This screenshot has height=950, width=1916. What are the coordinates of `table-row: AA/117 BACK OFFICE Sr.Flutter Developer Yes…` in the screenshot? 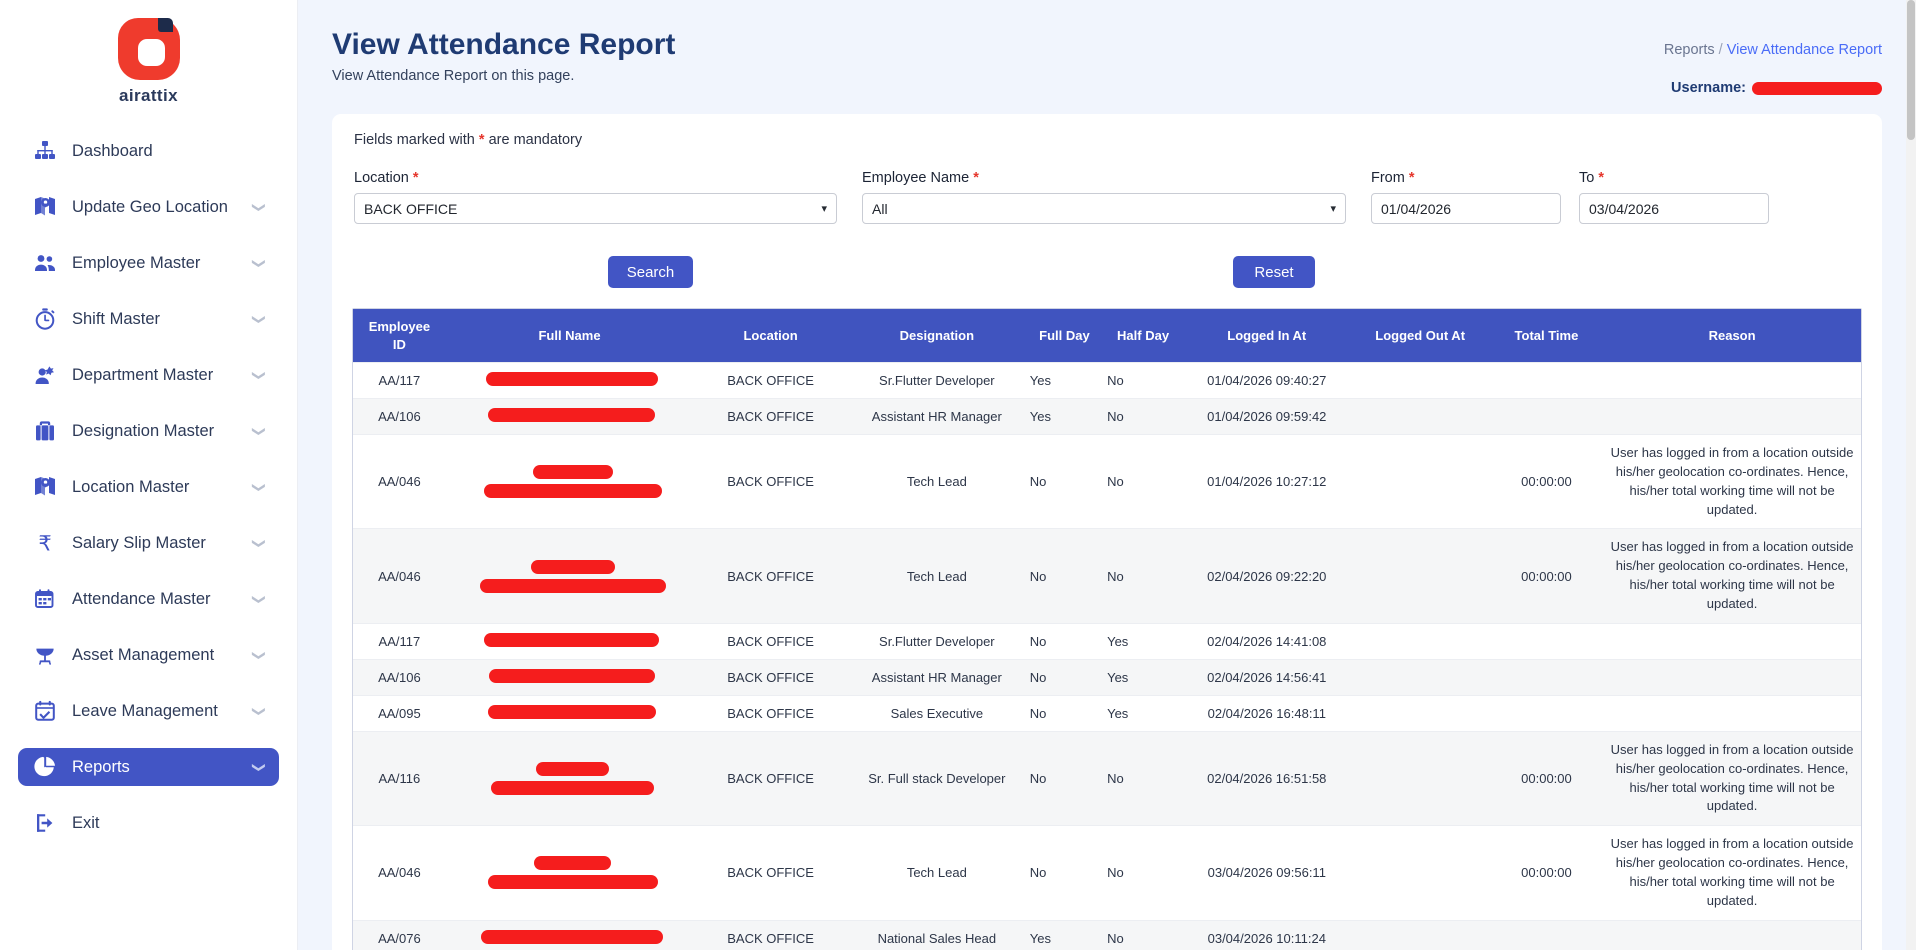 It's located at (1107, 380).